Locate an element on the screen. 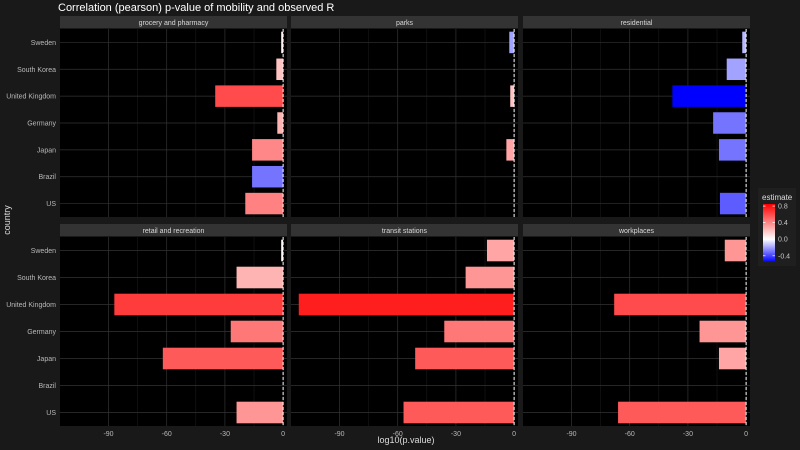 Image resolution: width=800 pixels, height=450 pixels. legend-tick-label: 0.0 is located at coordinates (783, 240).